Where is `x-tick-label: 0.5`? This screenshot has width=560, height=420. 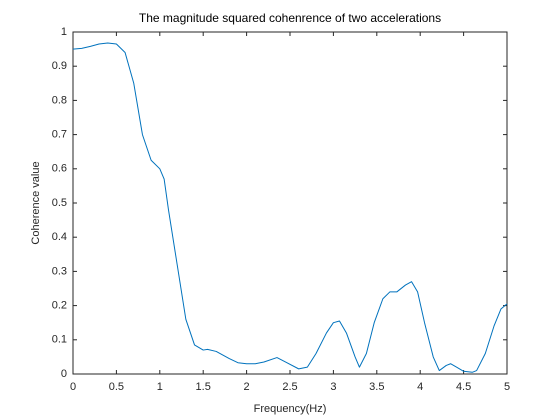 x-tick-label: 0.5 is located at coordinates (116, 387).